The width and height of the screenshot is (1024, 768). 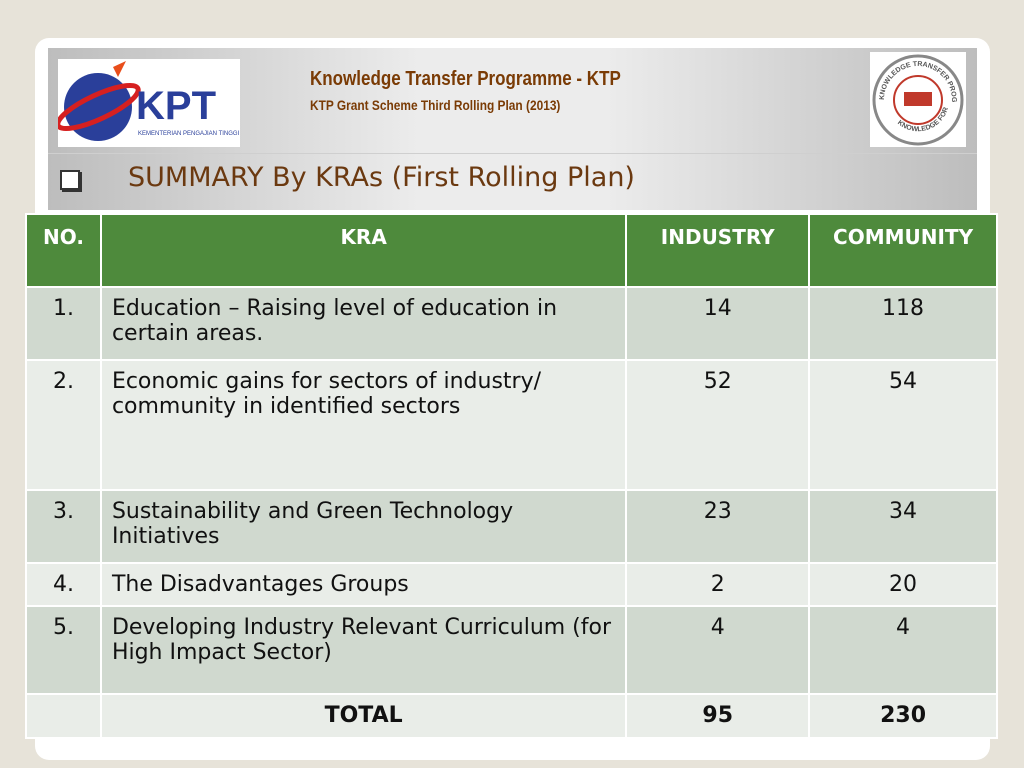 I want to click on column-header: KRA, so click(x=363, y=250).